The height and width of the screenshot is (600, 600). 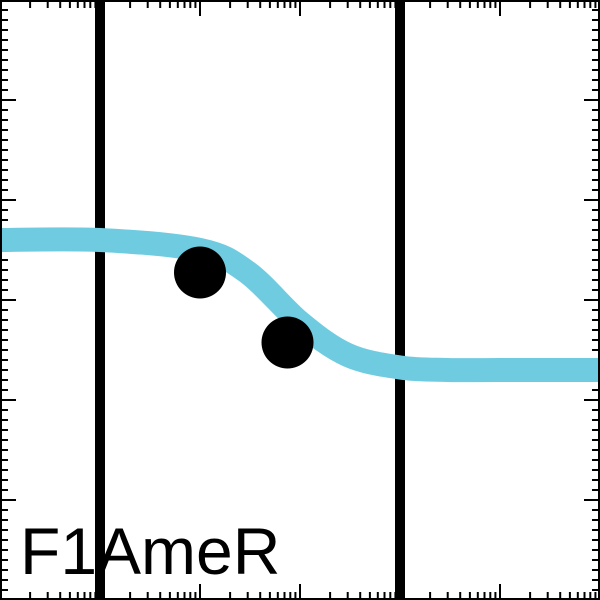 What do you see at coordinates (244, 307) in the screenshot?
I see `marker-layer` at bounding box center [244, 307].